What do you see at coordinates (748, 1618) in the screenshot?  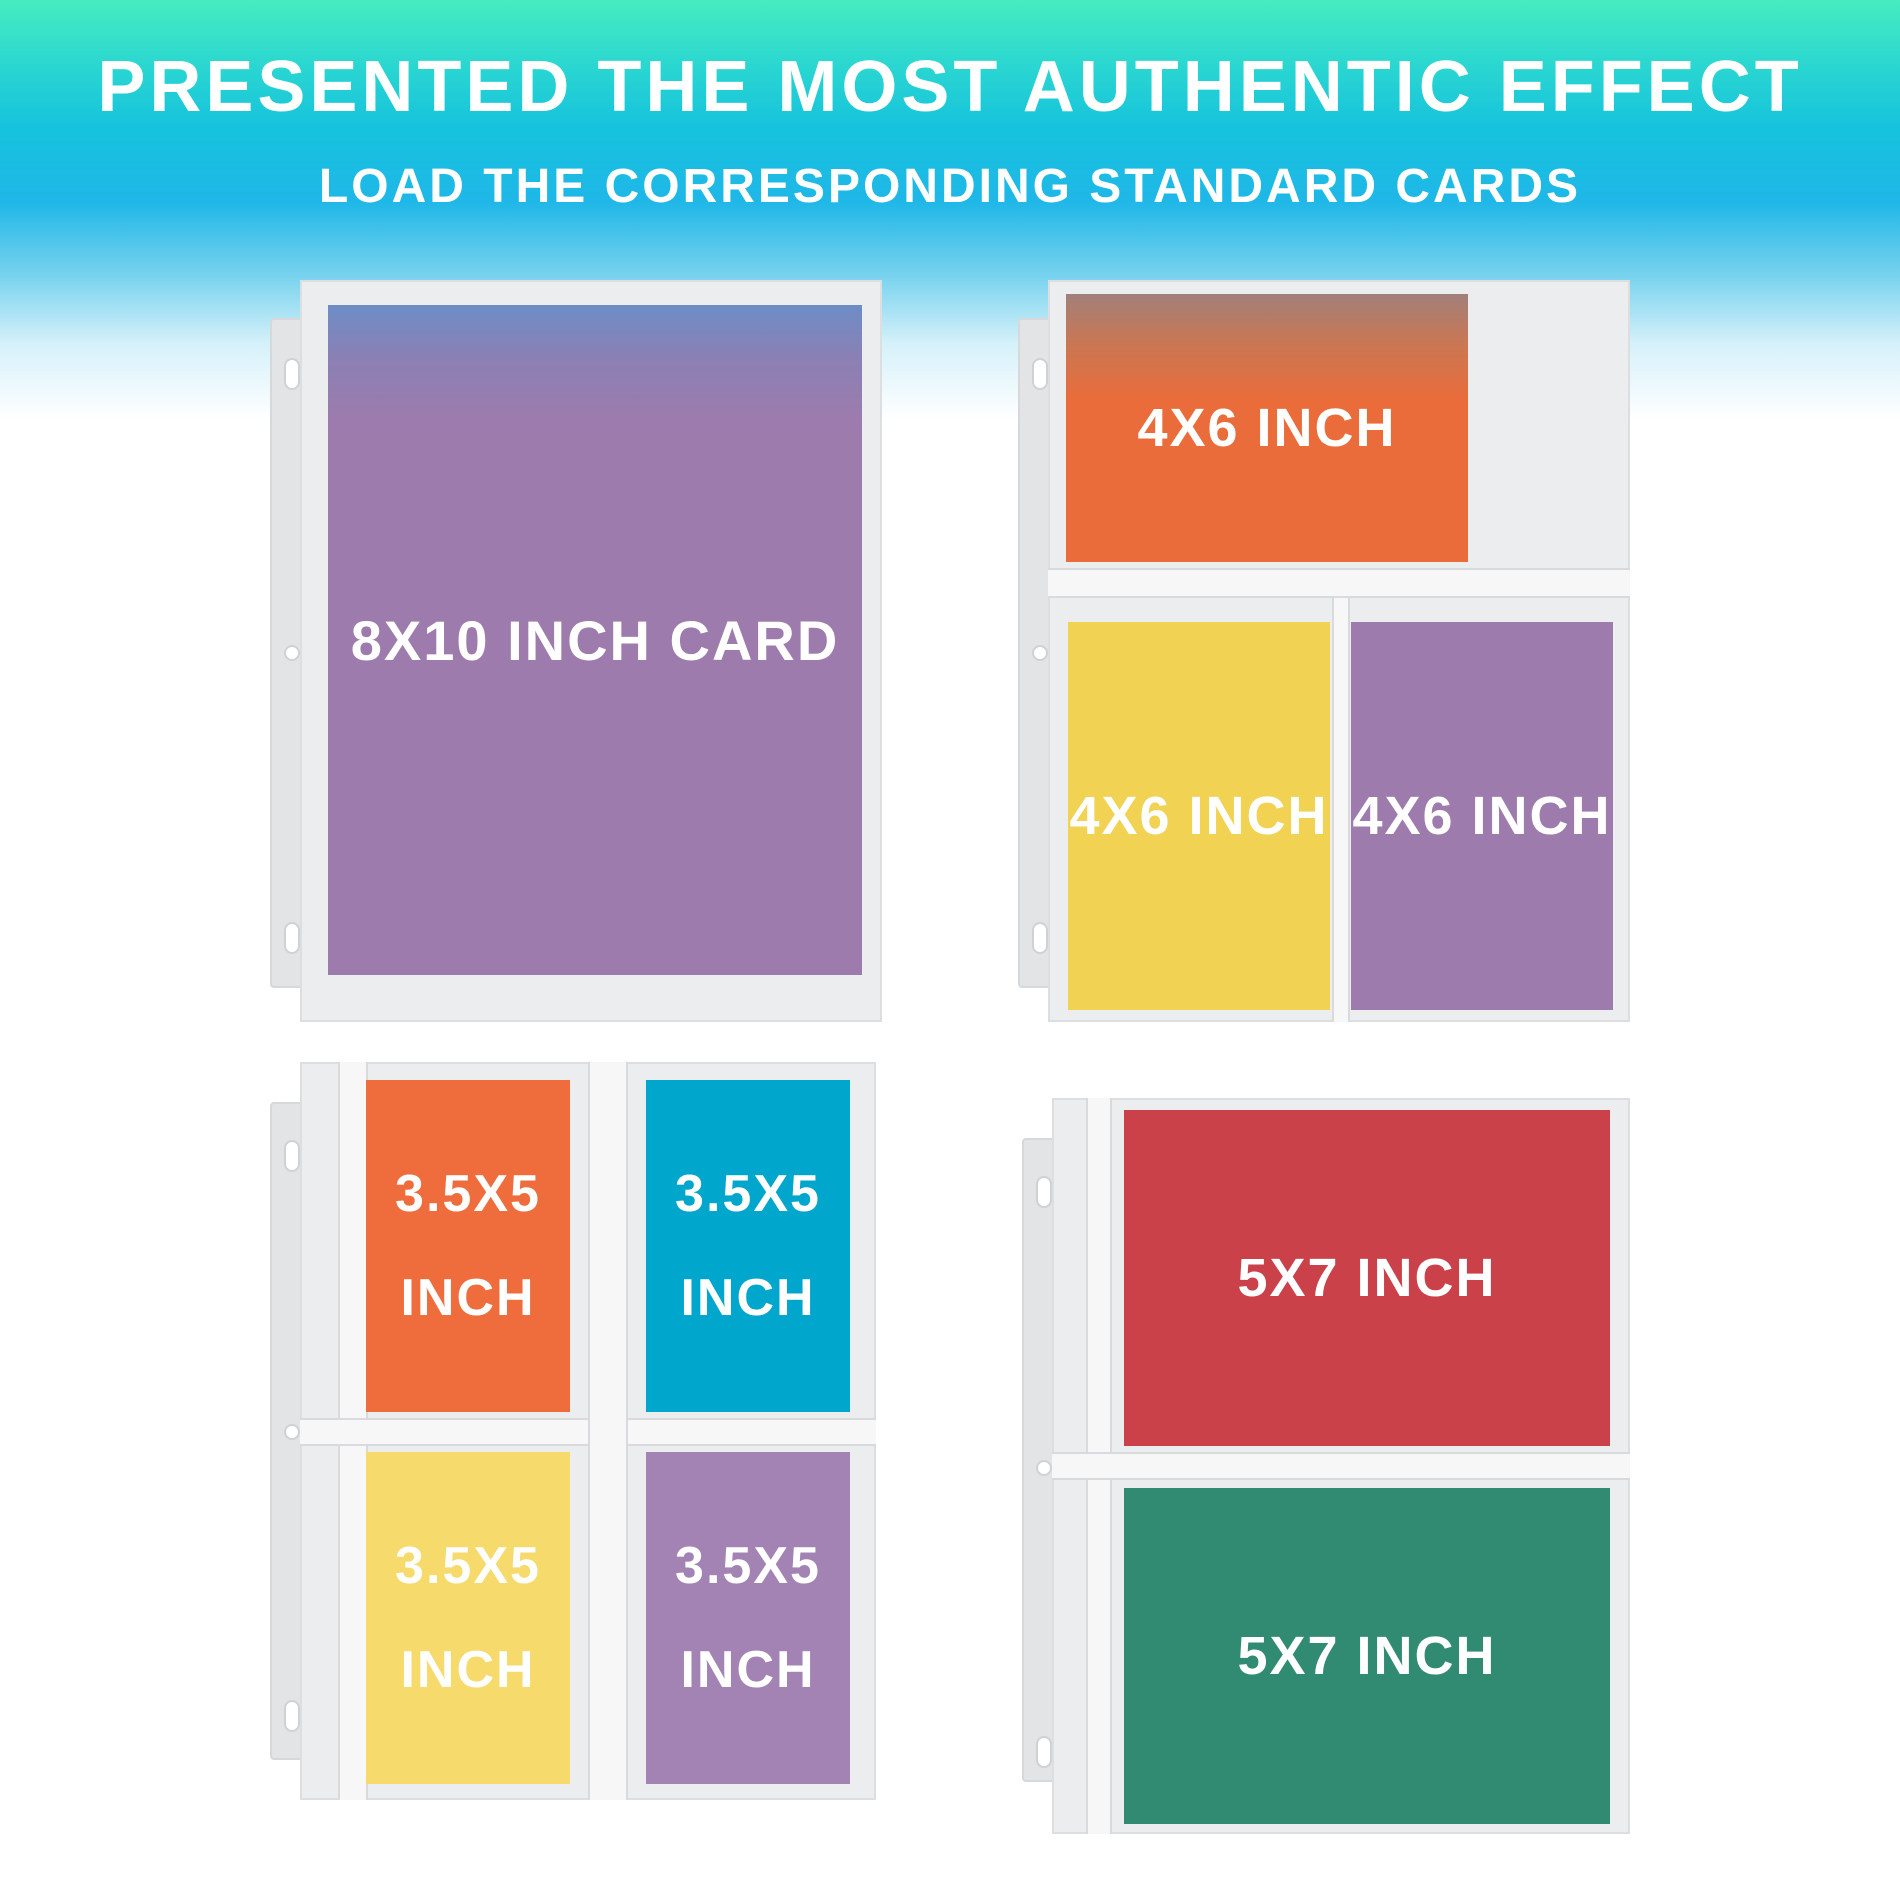 I see `card-3.5x5-purple: 3.5X5 INCH` at bounding box center [748, 1618].